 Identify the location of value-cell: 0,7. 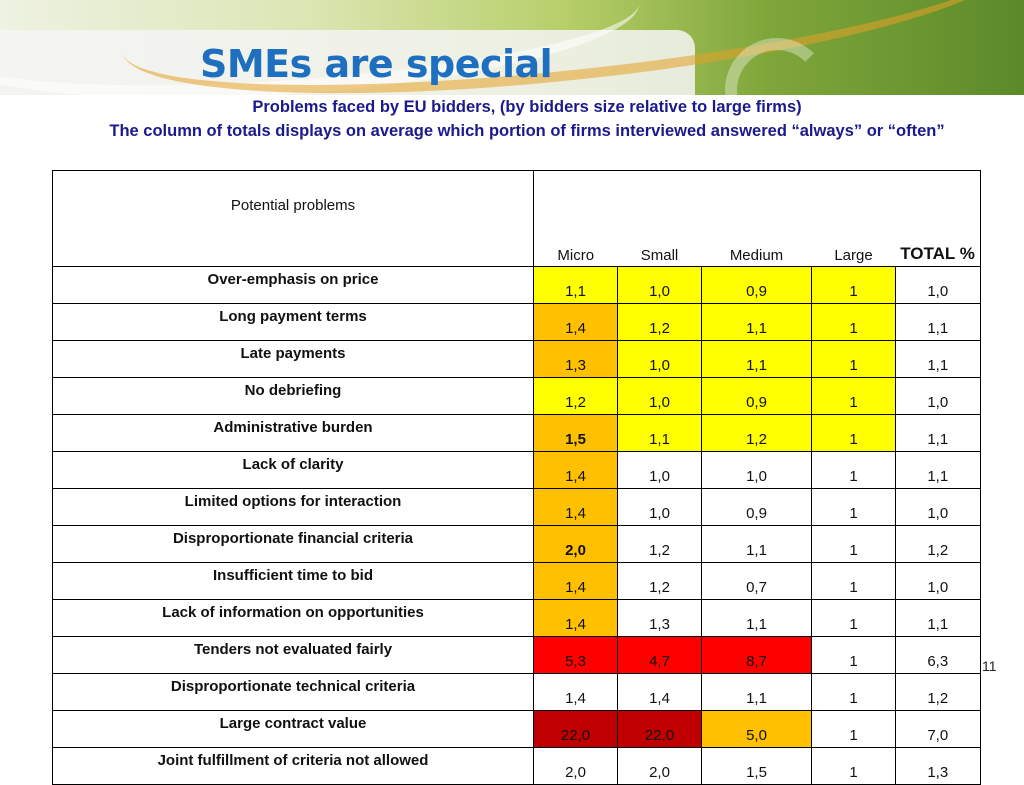
(756, 581).